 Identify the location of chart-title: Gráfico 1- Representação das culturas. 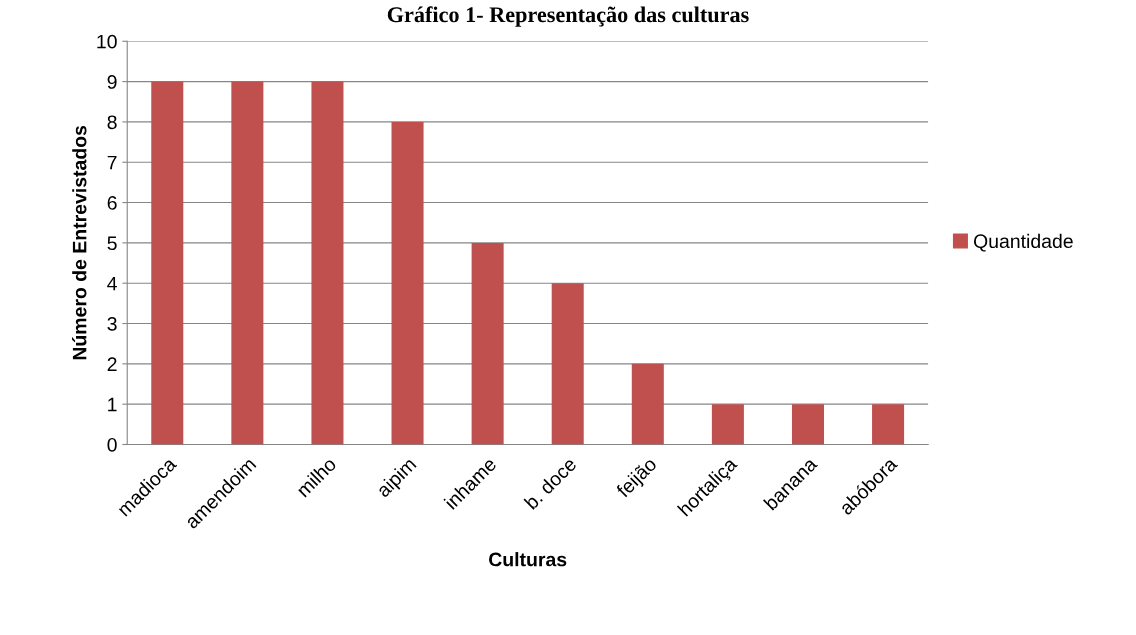
(568, 16).